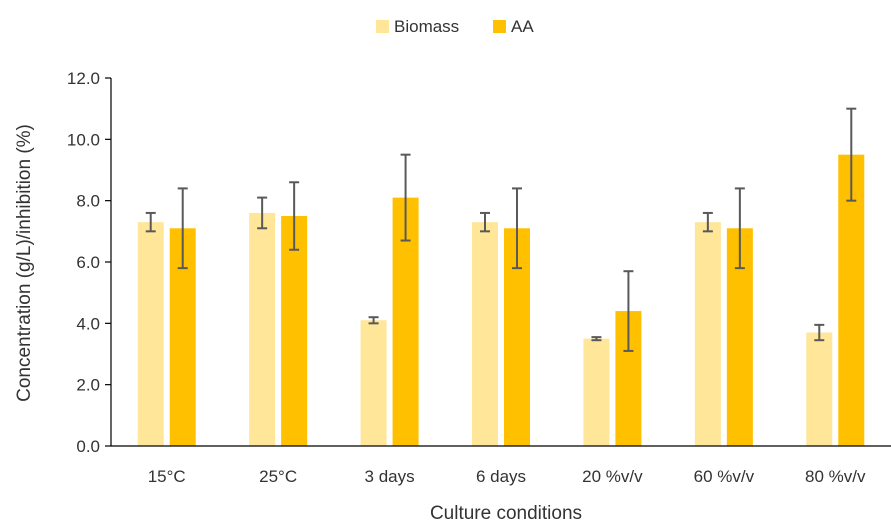 The image size is (891, 526). Describe the element at coordinates (382, 26) in the screenshot. I see `legend-swatch-biomass` at that location.